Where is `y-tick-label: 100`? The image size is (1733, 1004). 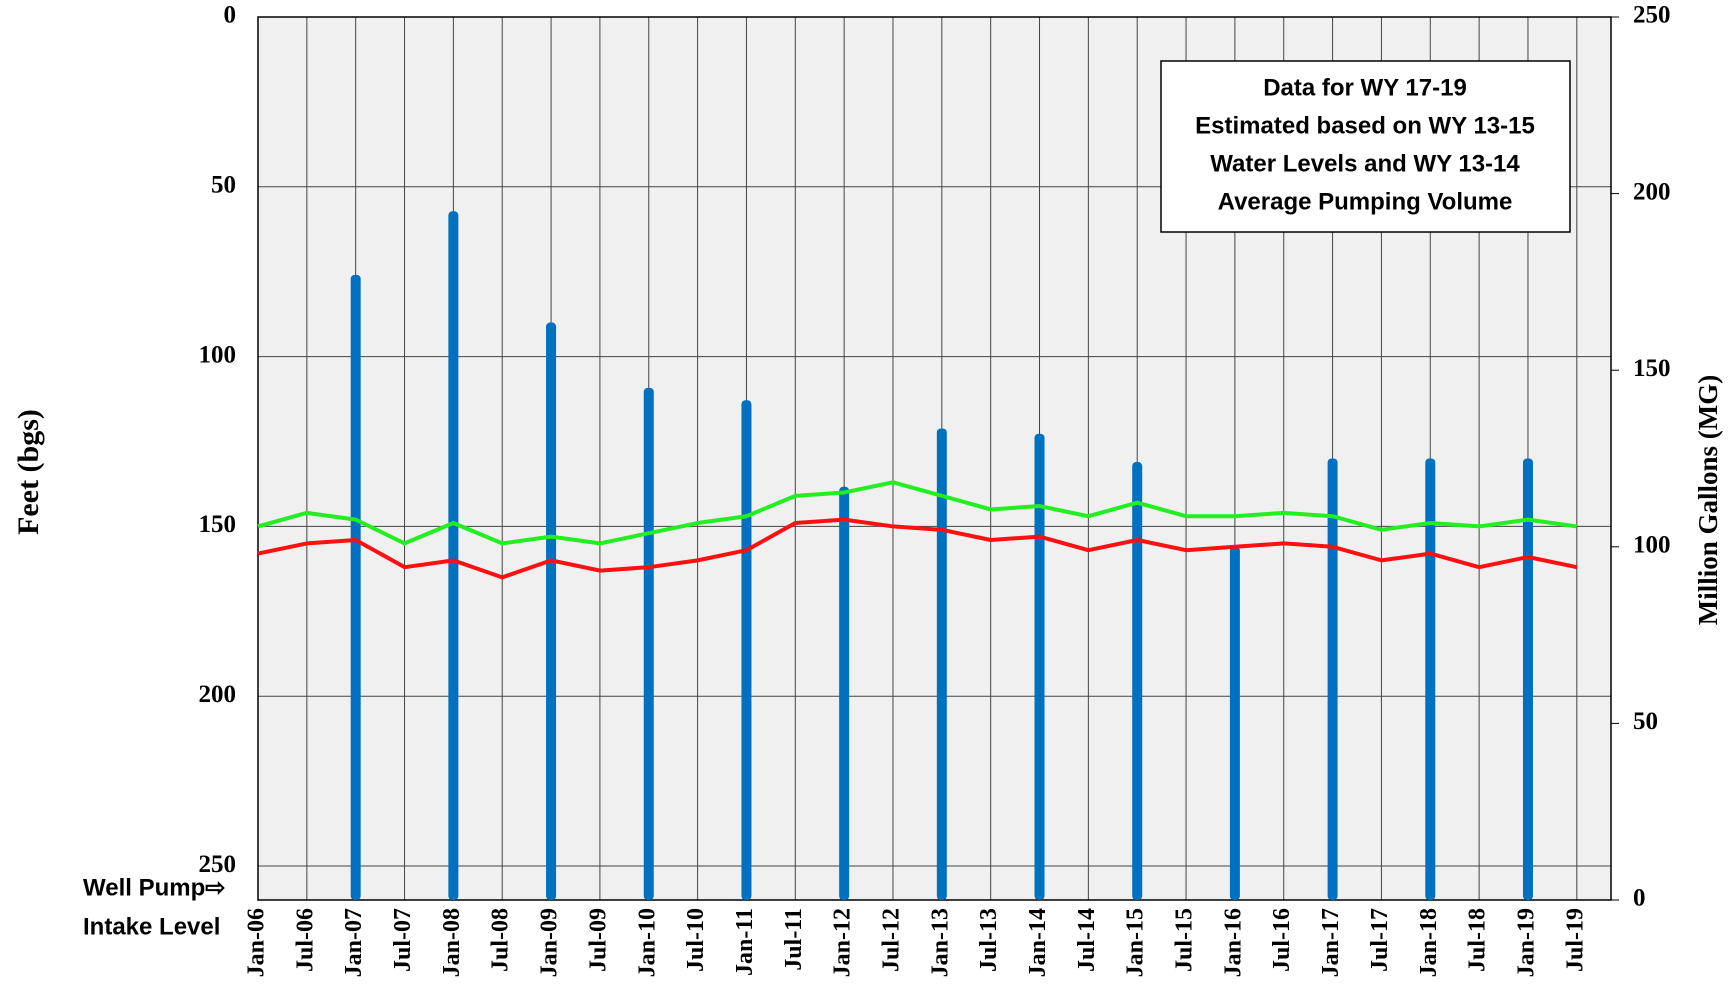
y-tick-label: 100 is located at coordinates (218, 354).